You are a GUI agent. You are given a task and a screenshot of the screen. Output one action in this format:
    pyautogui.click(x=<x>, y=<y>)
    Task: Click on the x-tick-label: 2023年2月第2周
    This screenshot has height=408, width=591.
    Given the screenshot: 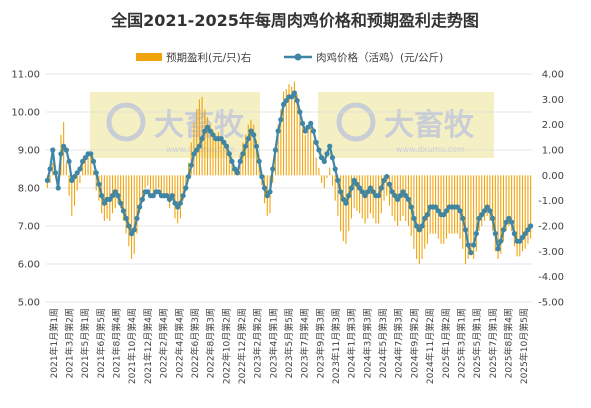 What is the action you would take?
    pyautogui.click(x=258, y=343)
    